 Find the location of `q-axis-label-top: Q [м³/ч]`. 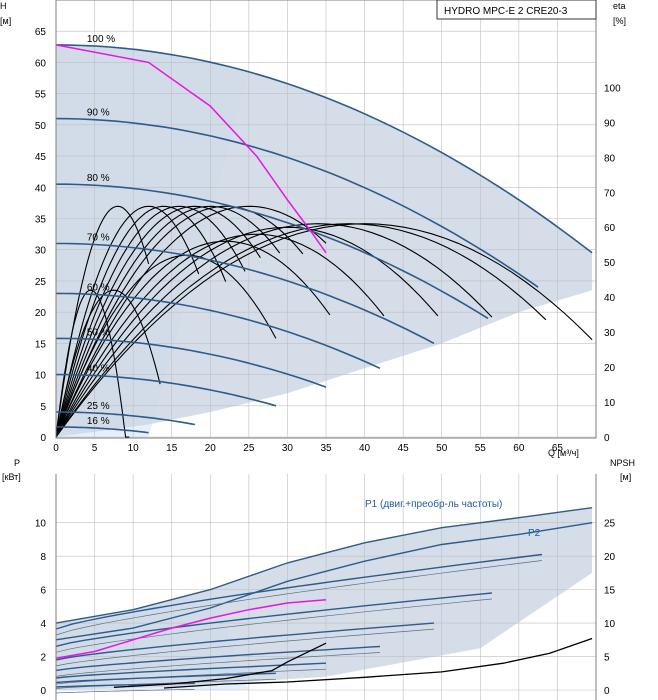

q-axis-label-top: Q [м³/ч] is located at coordinates (563, 453).